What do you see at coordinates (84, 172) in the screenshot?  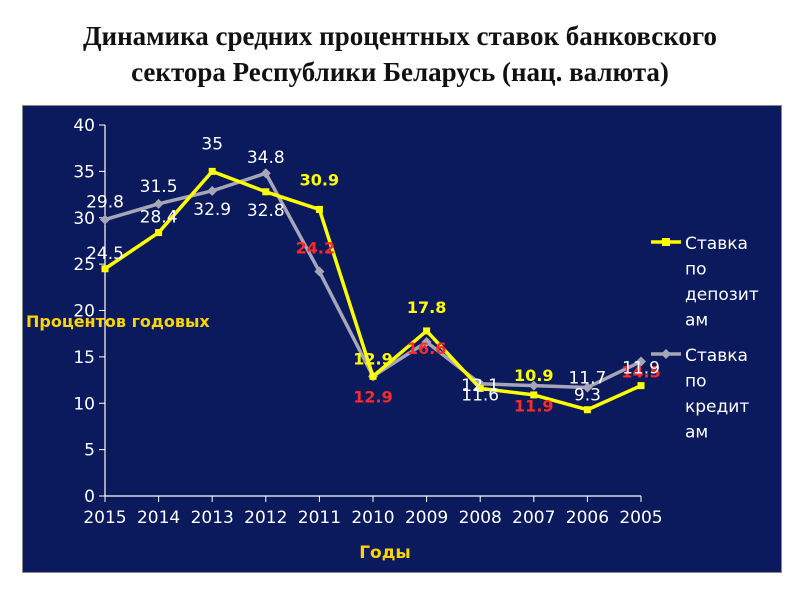 I see `y-tick-label: 35` at bounding box center [84, 172].